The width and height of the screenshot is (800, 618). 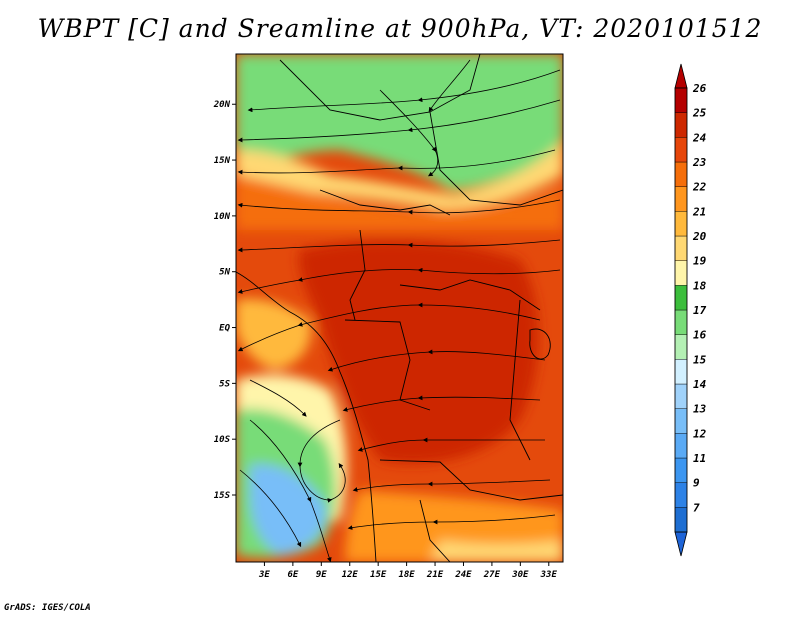 I want to click on lon-tick-label: 21E, so click(x=435, y=575).